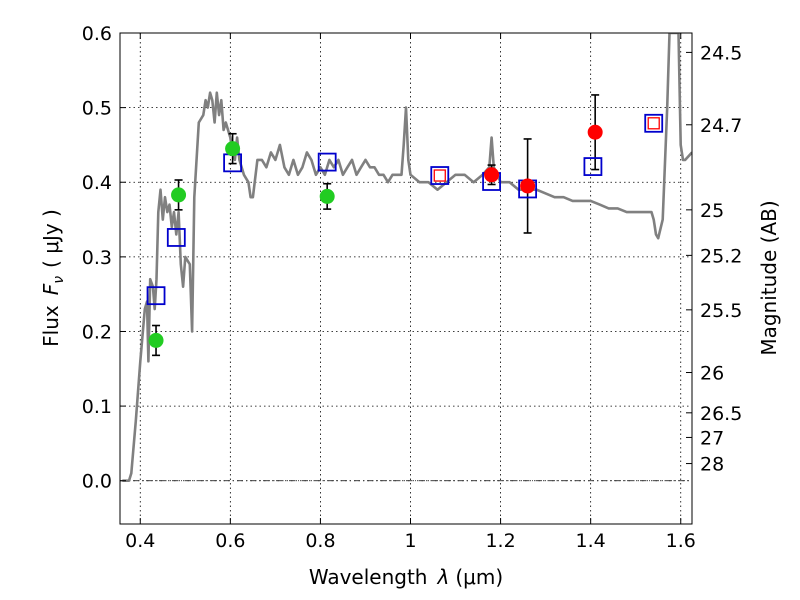 The width and height of the screenshot is (800, 600). What do you see at coordinates (97, 407) in the screenshot?
I see `y-tick-label: 0.1` at bounding box center [97, 407].